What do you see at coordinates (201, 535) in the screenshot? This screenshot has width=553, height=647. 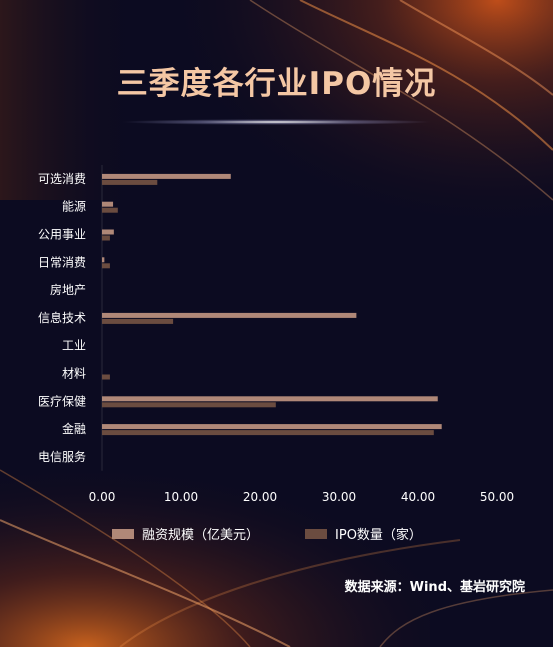 I see `legend-label-series-1: 融资规模（亿美元）` at bounding box center [201, 535].